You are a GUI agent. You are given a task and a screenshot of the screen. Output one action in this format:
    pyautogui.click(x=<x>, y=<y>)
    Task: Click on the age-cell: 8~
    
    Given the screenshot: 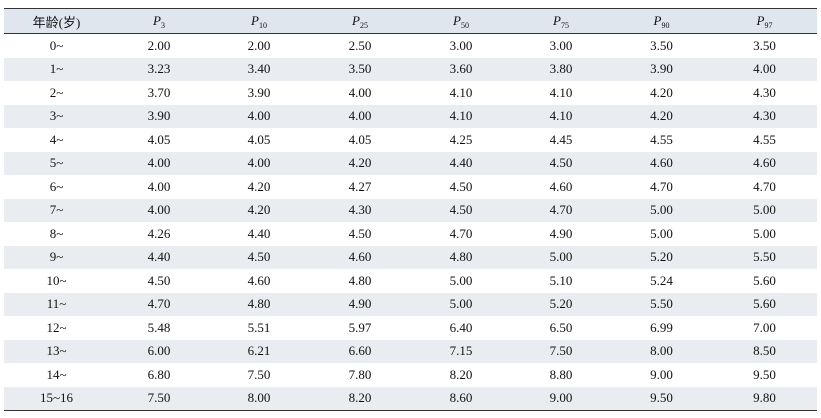 What is the action you would take?
    pyautogui.click(x=56, y=233)
    